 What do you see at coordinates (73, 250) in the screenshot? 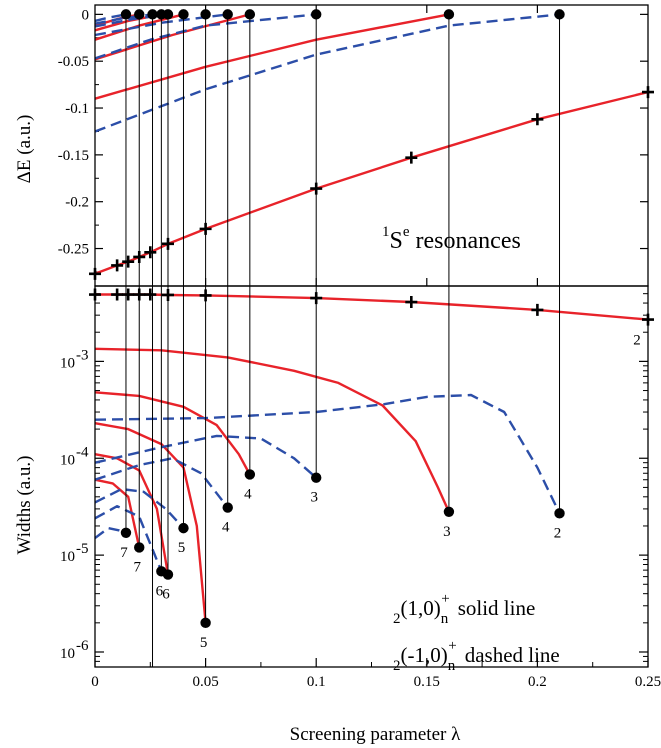
I see `top-y-tick-label: -0.25` at bounding box center [73, 250].